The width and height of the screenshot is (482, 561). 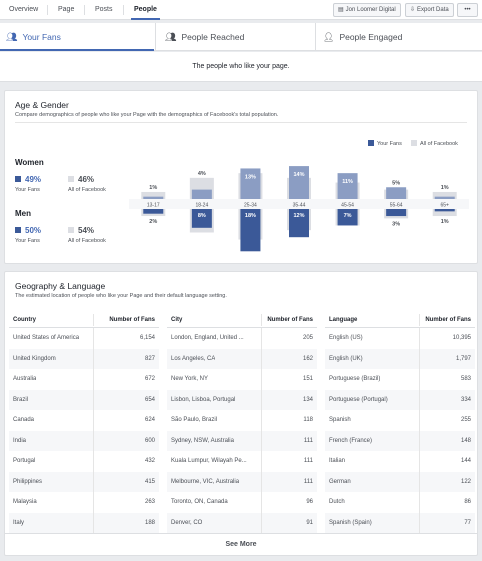 What do you see at coordinates (307, 338) in the screenshot?
I see `table-cell-count: 205` at bounding box center [307, 338].